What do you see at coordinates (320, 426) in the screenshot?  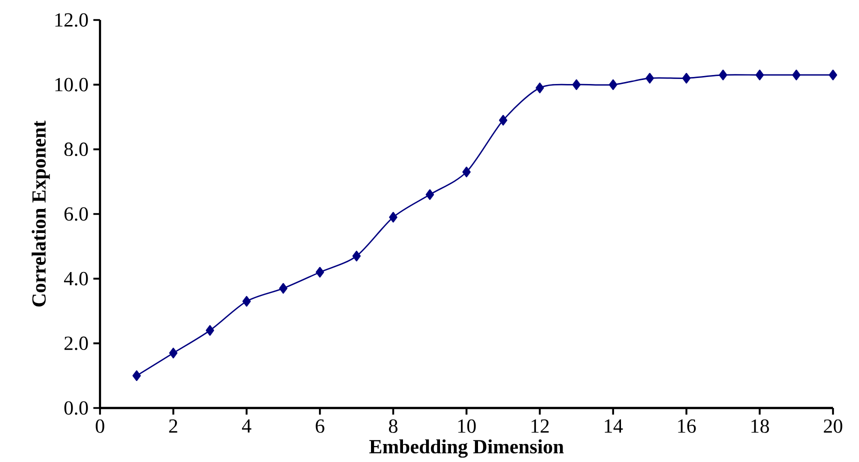 I see `x-tick-label: 6` at bounding box center [320, 426].